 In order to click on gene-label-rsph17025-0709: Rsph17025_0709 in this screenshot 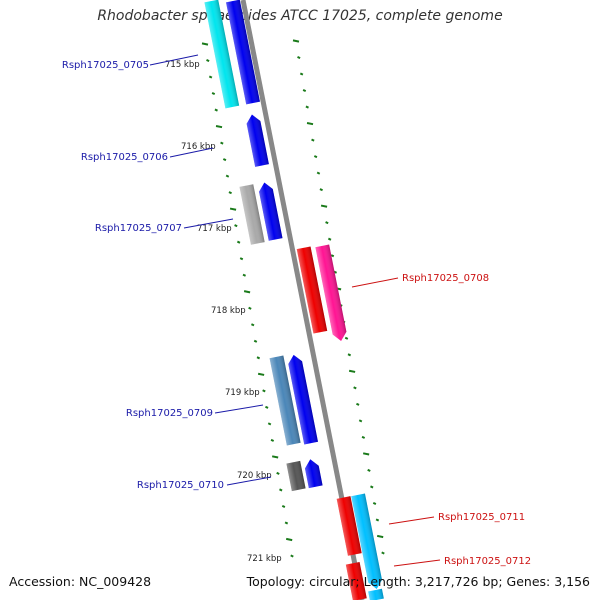, I will do `click(169, 413)`.